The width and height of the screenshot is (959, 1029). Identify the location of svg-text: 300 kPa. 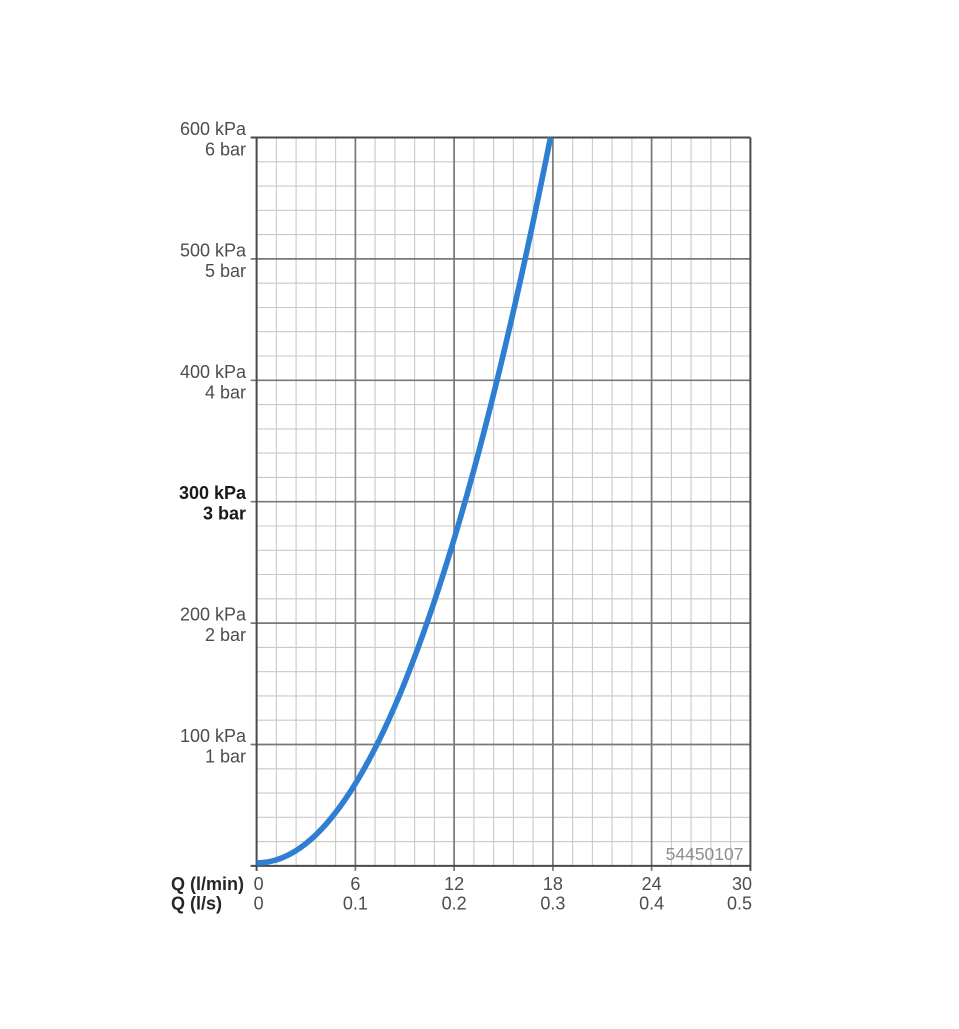
(213, 493).